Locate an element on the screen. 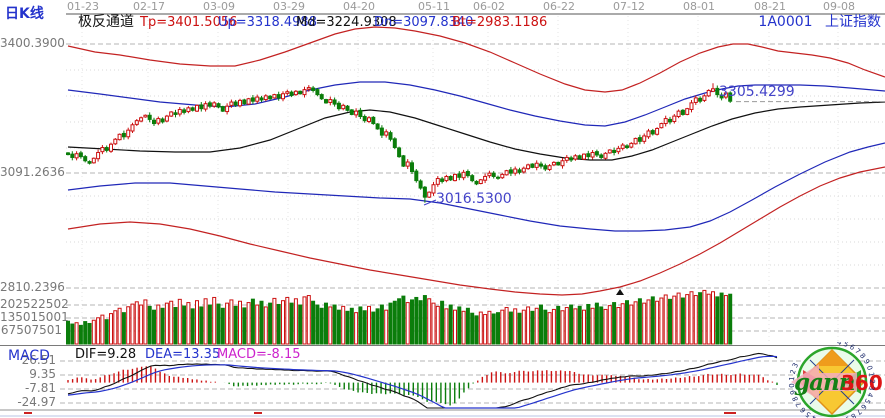 The height and width of the screenshot is (418, 885). param-up-label: Up=3318.4988 is located at coordinates (267, 22).